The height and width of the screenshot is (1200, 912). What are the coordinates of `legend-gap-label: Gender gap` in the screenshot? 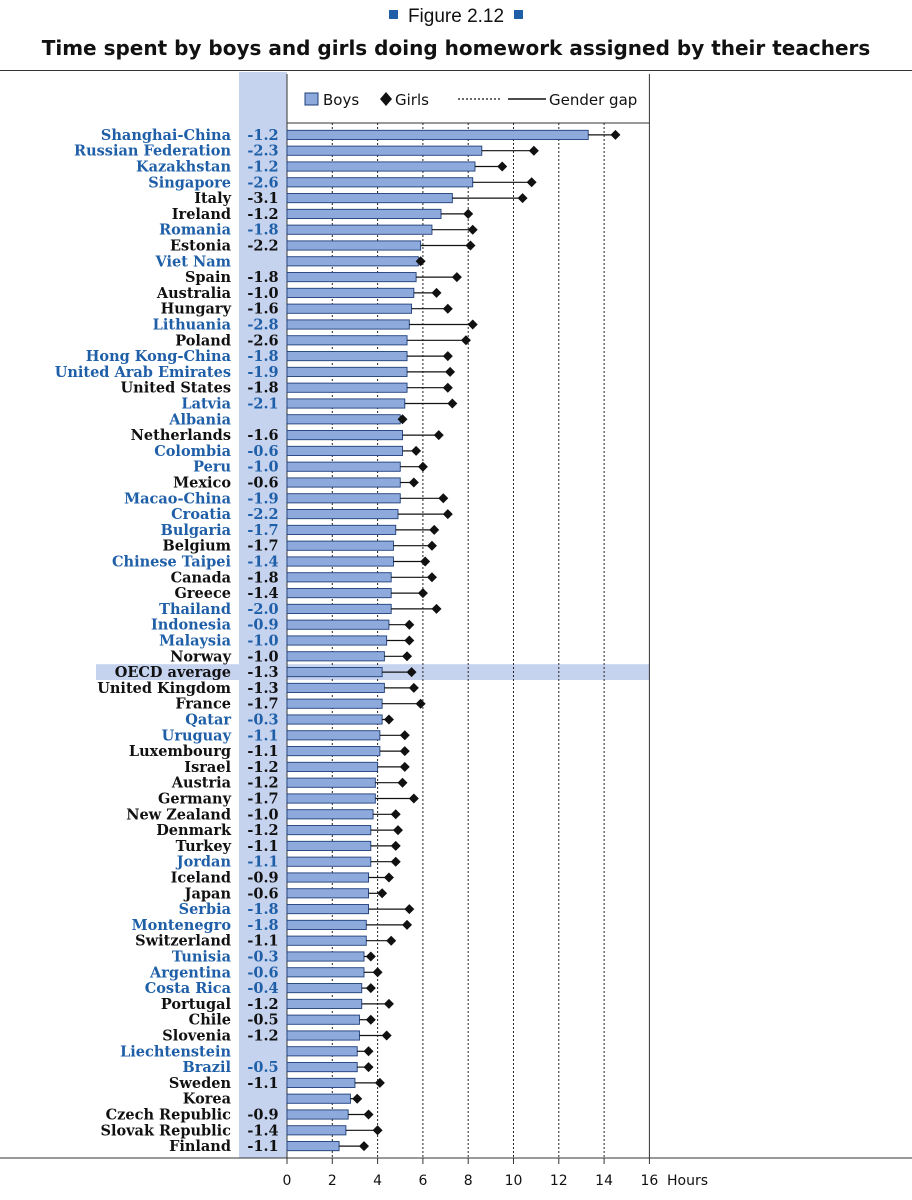 It's located at (593, 100).